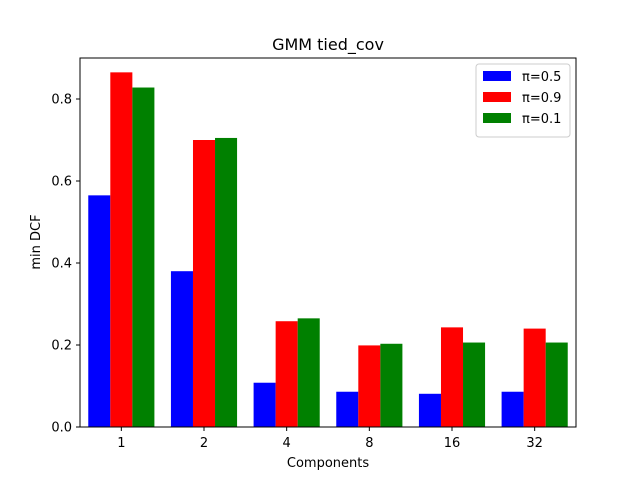 The image size is (640, 484). I want to click on y-tick-label: 0.4, so click(61, 264).